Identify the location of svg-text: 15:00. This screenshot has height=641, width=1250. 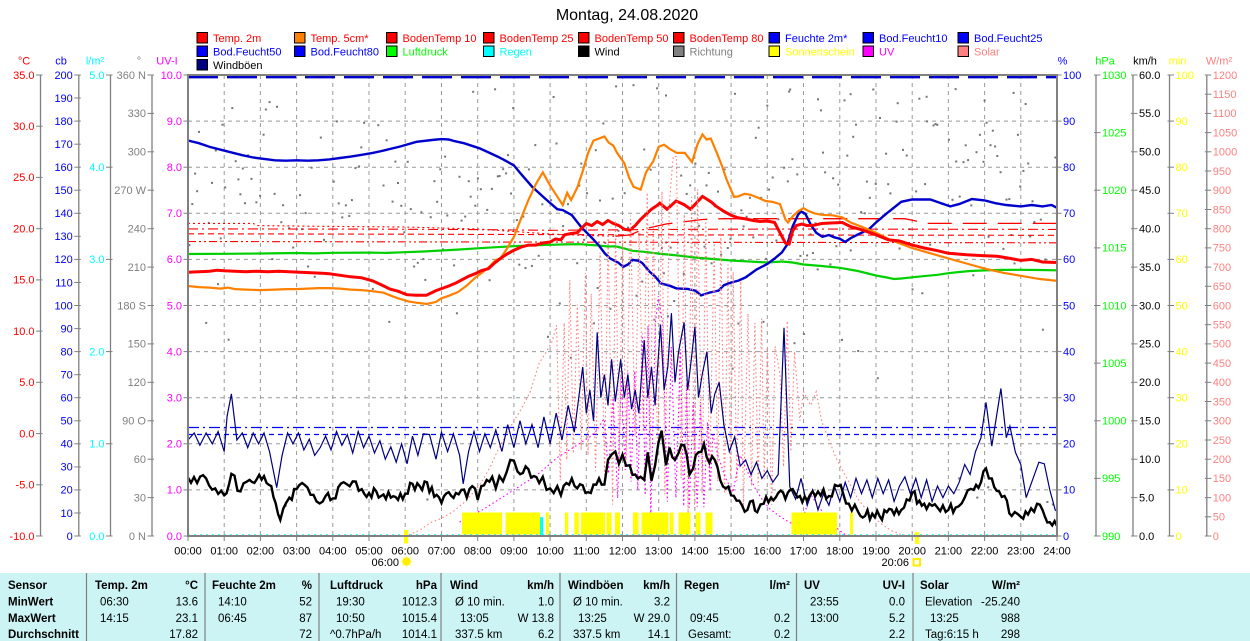
(731, 552).